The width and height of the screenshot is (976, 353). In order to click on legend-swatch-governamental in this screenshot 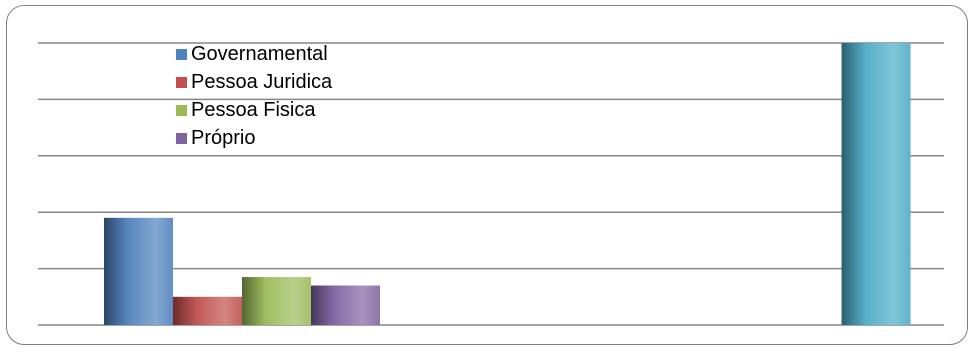, I will do `click(181, 54)`.